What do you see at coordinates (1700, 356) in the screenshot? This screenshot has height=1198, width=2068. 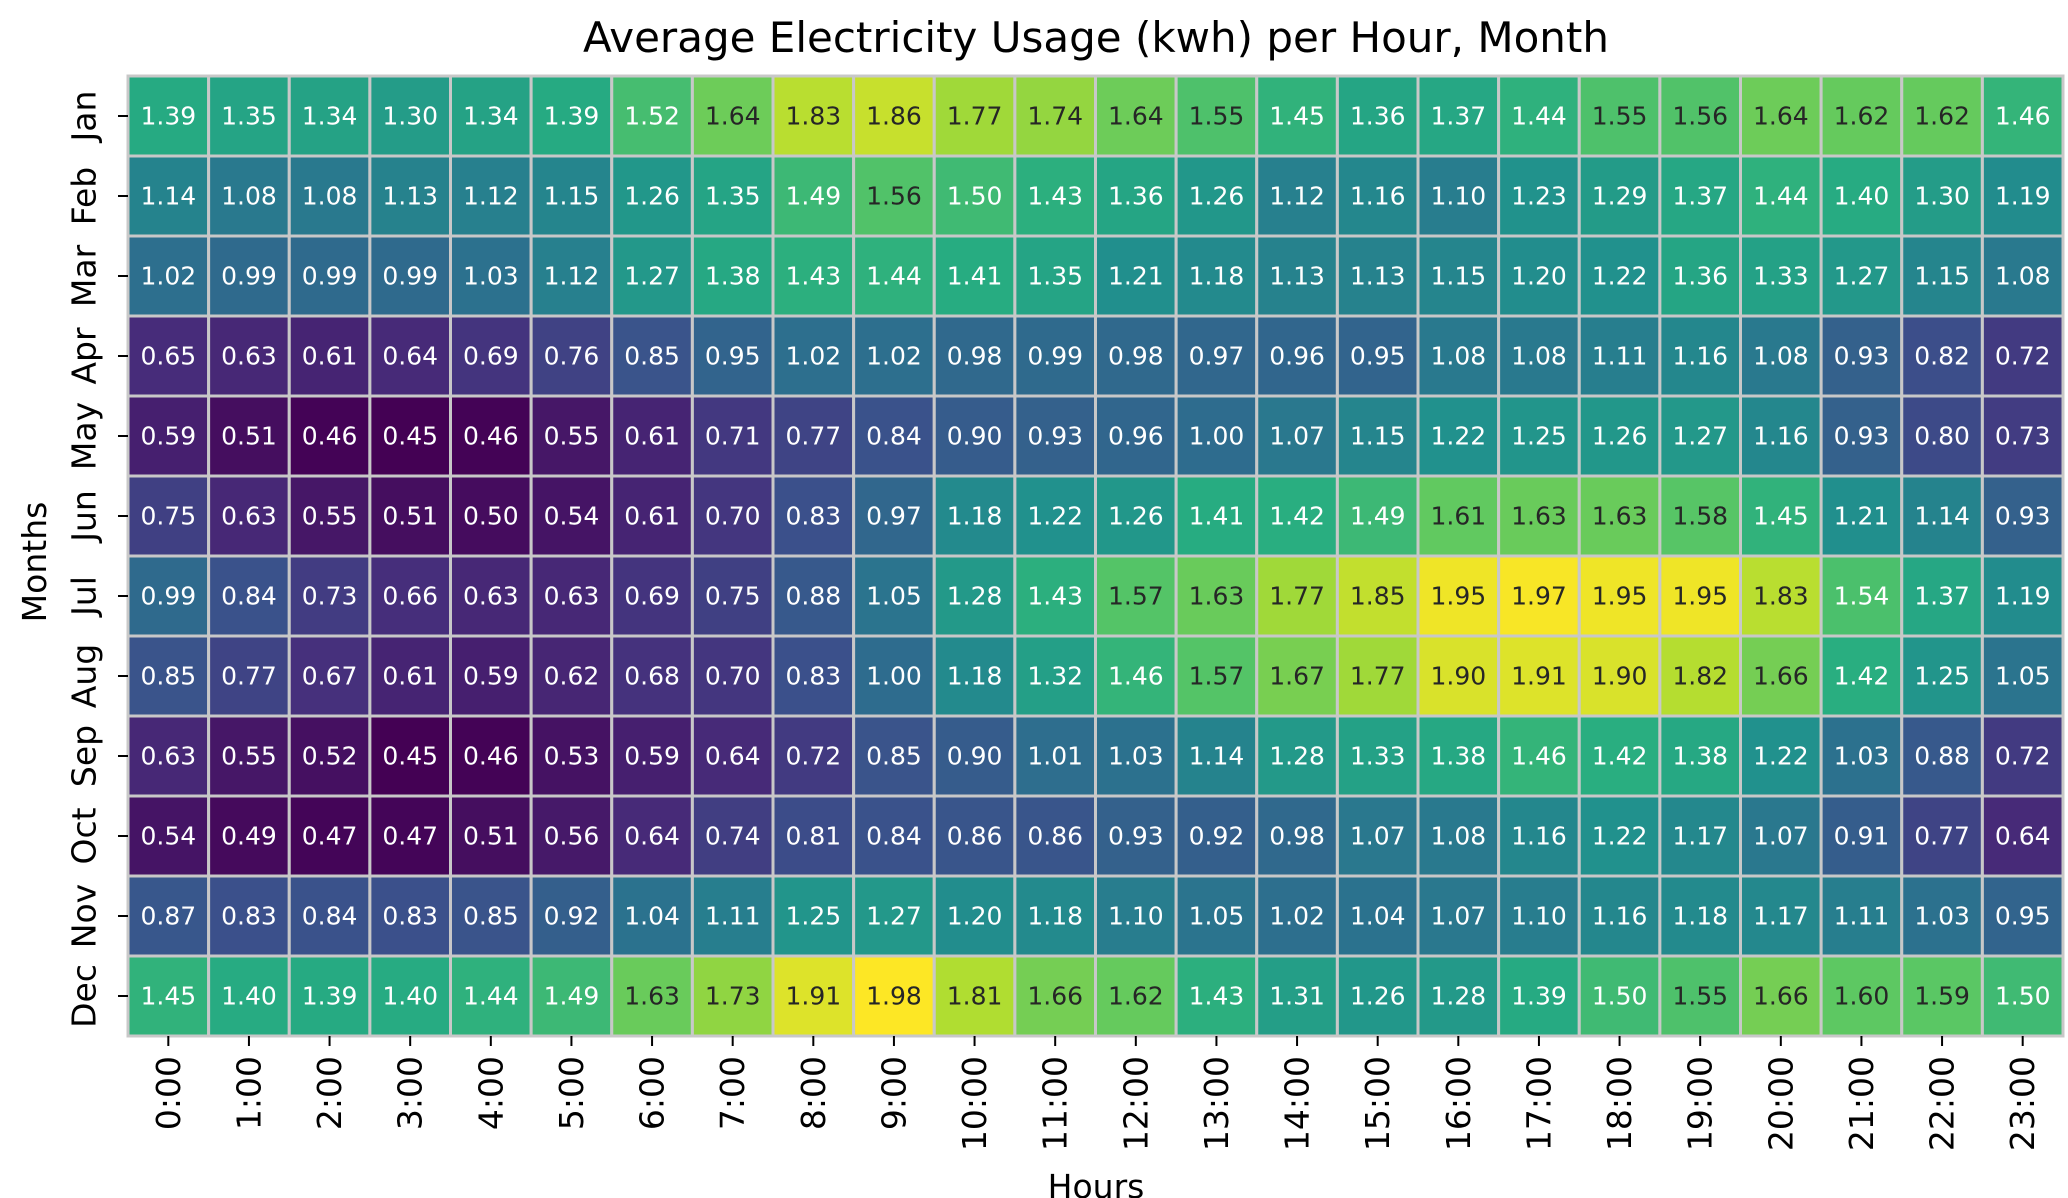 I see `cell-value-label: 1.16` at bounding box center [1700, 356].